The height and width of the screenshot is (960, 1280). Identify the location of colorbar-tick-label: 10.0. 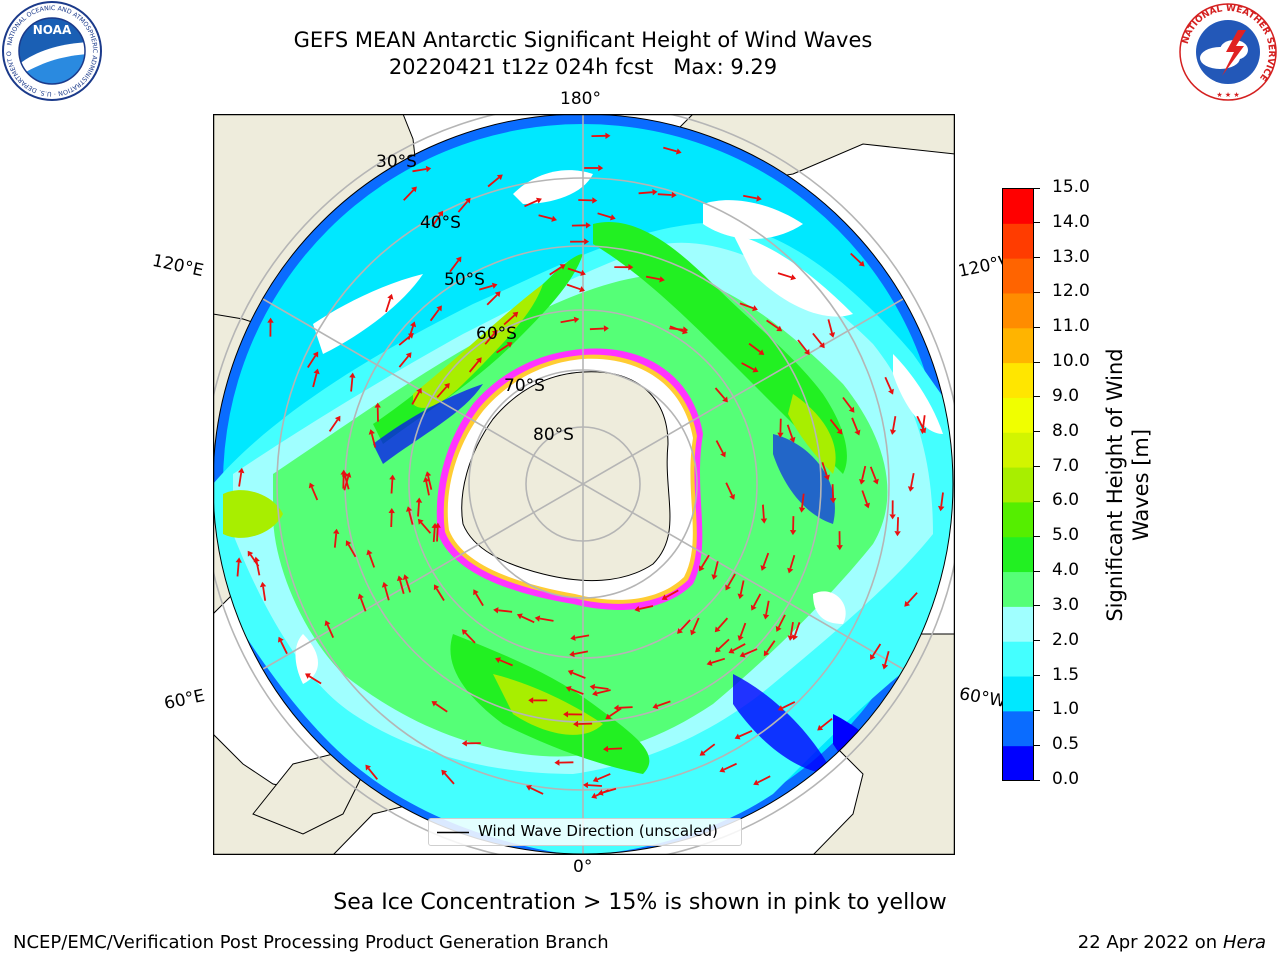
(1071, 361).